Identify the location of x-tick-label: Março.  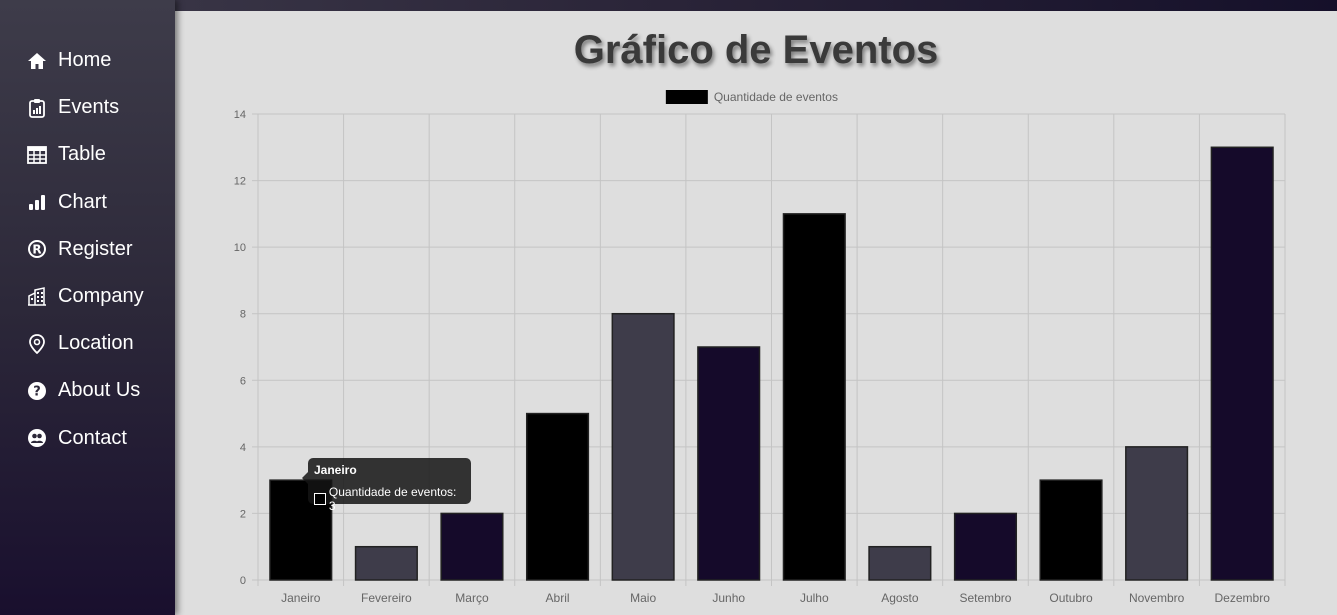
(472, 598).